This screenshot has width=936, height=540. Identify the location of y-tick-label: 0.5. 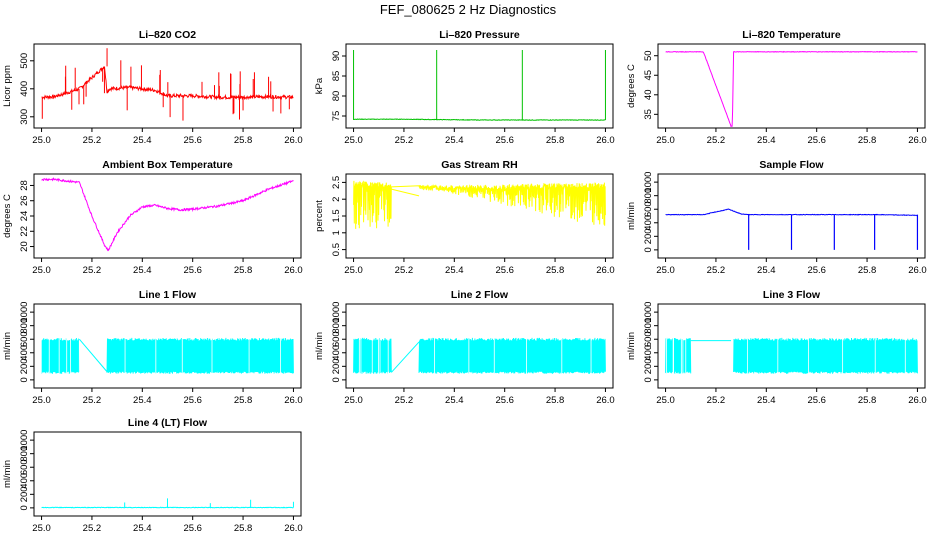
(336, 249).